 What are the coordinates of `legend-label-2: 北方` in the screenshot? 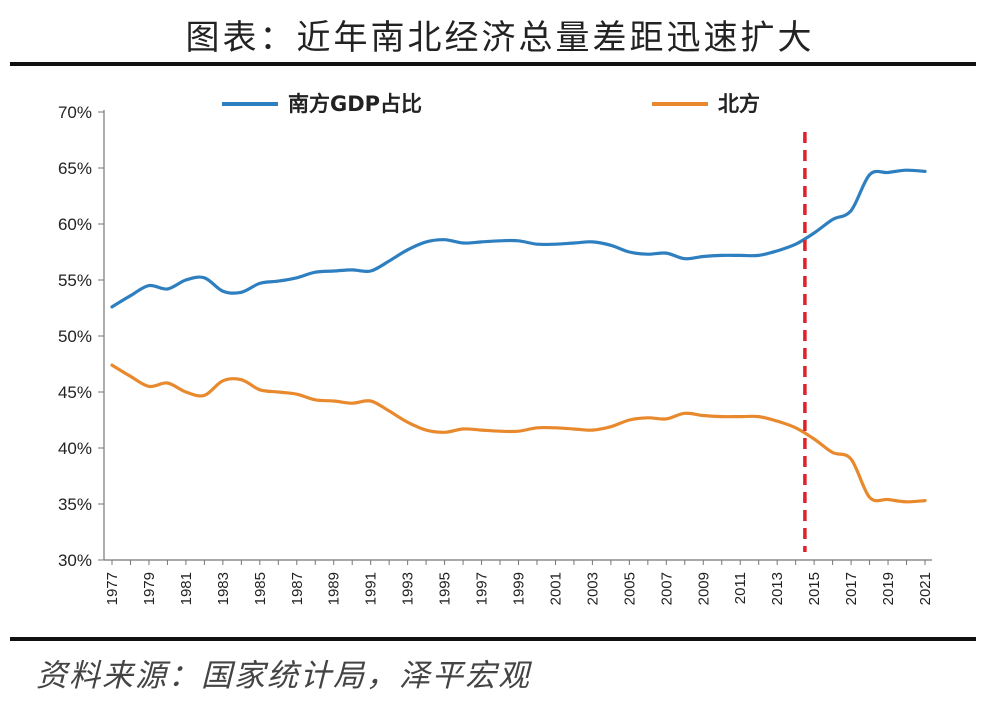 It's located at (739, 104).